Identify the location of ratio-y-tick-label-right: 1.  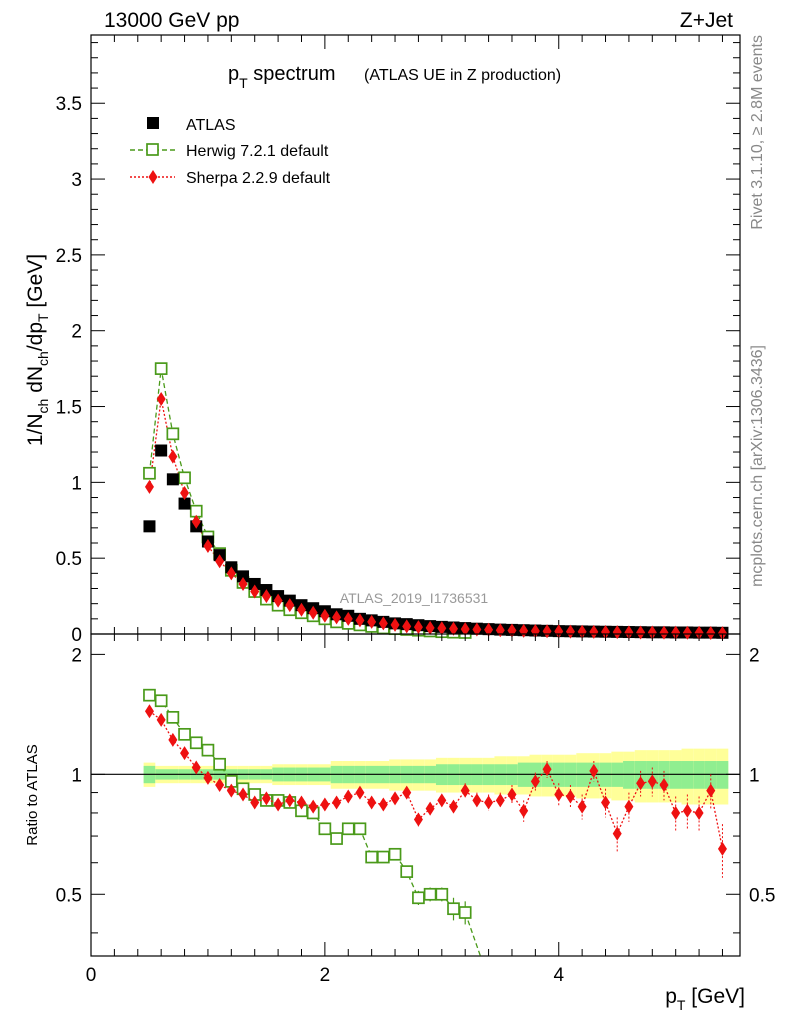
(754, 775).